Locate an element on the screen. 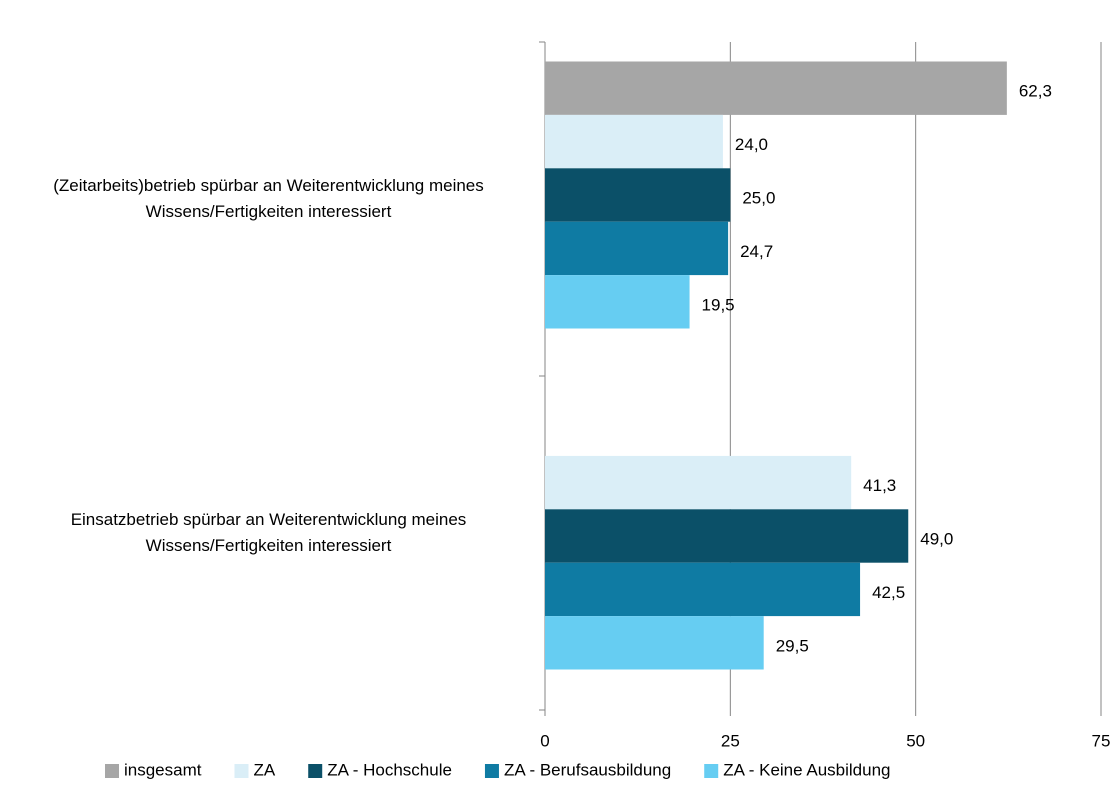 The width and height of the screenshot is (1116, 800). legend-label: ZA is located at coordinates (264, 769).